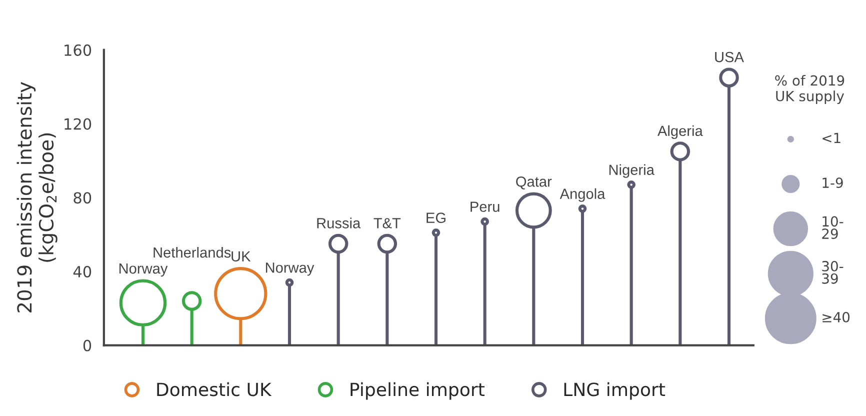 This screenshot has width=866, height=416. What do you see at coordinates (809, 89) in the screenshot?
I see `legend-title: % of 2019 UK supply` at bounding box center [809, 89].